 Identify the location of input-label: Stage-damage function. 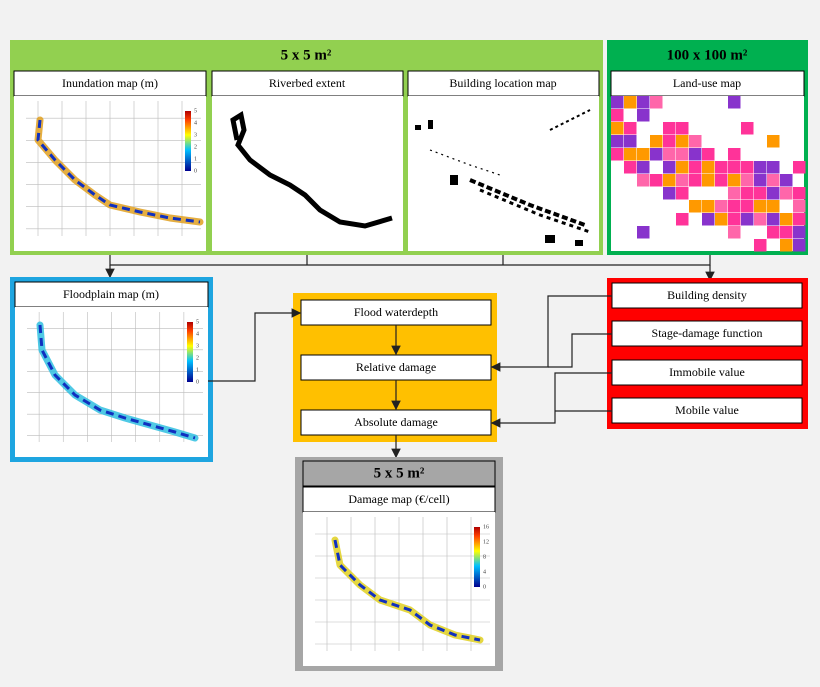
(707, 333).